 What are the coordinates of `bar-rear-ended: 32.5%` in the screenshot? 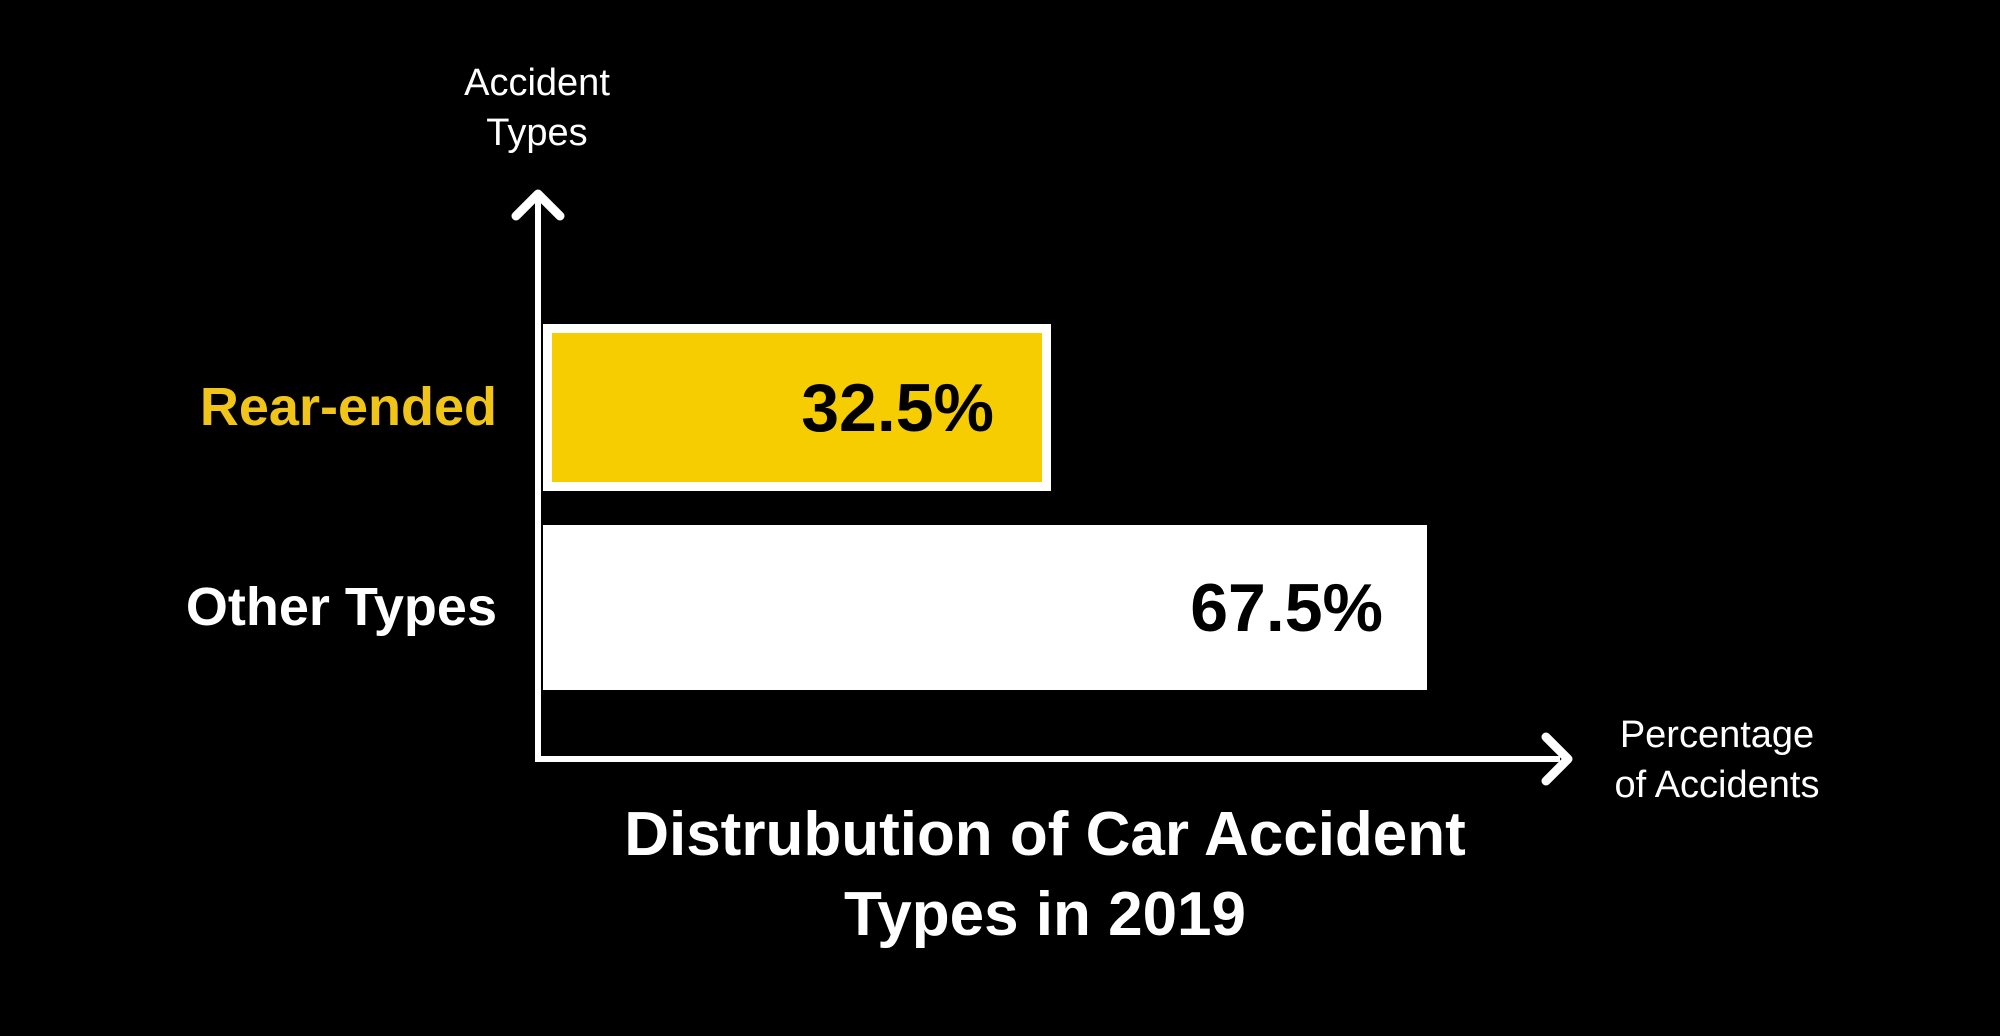 It's located at (797, 407).